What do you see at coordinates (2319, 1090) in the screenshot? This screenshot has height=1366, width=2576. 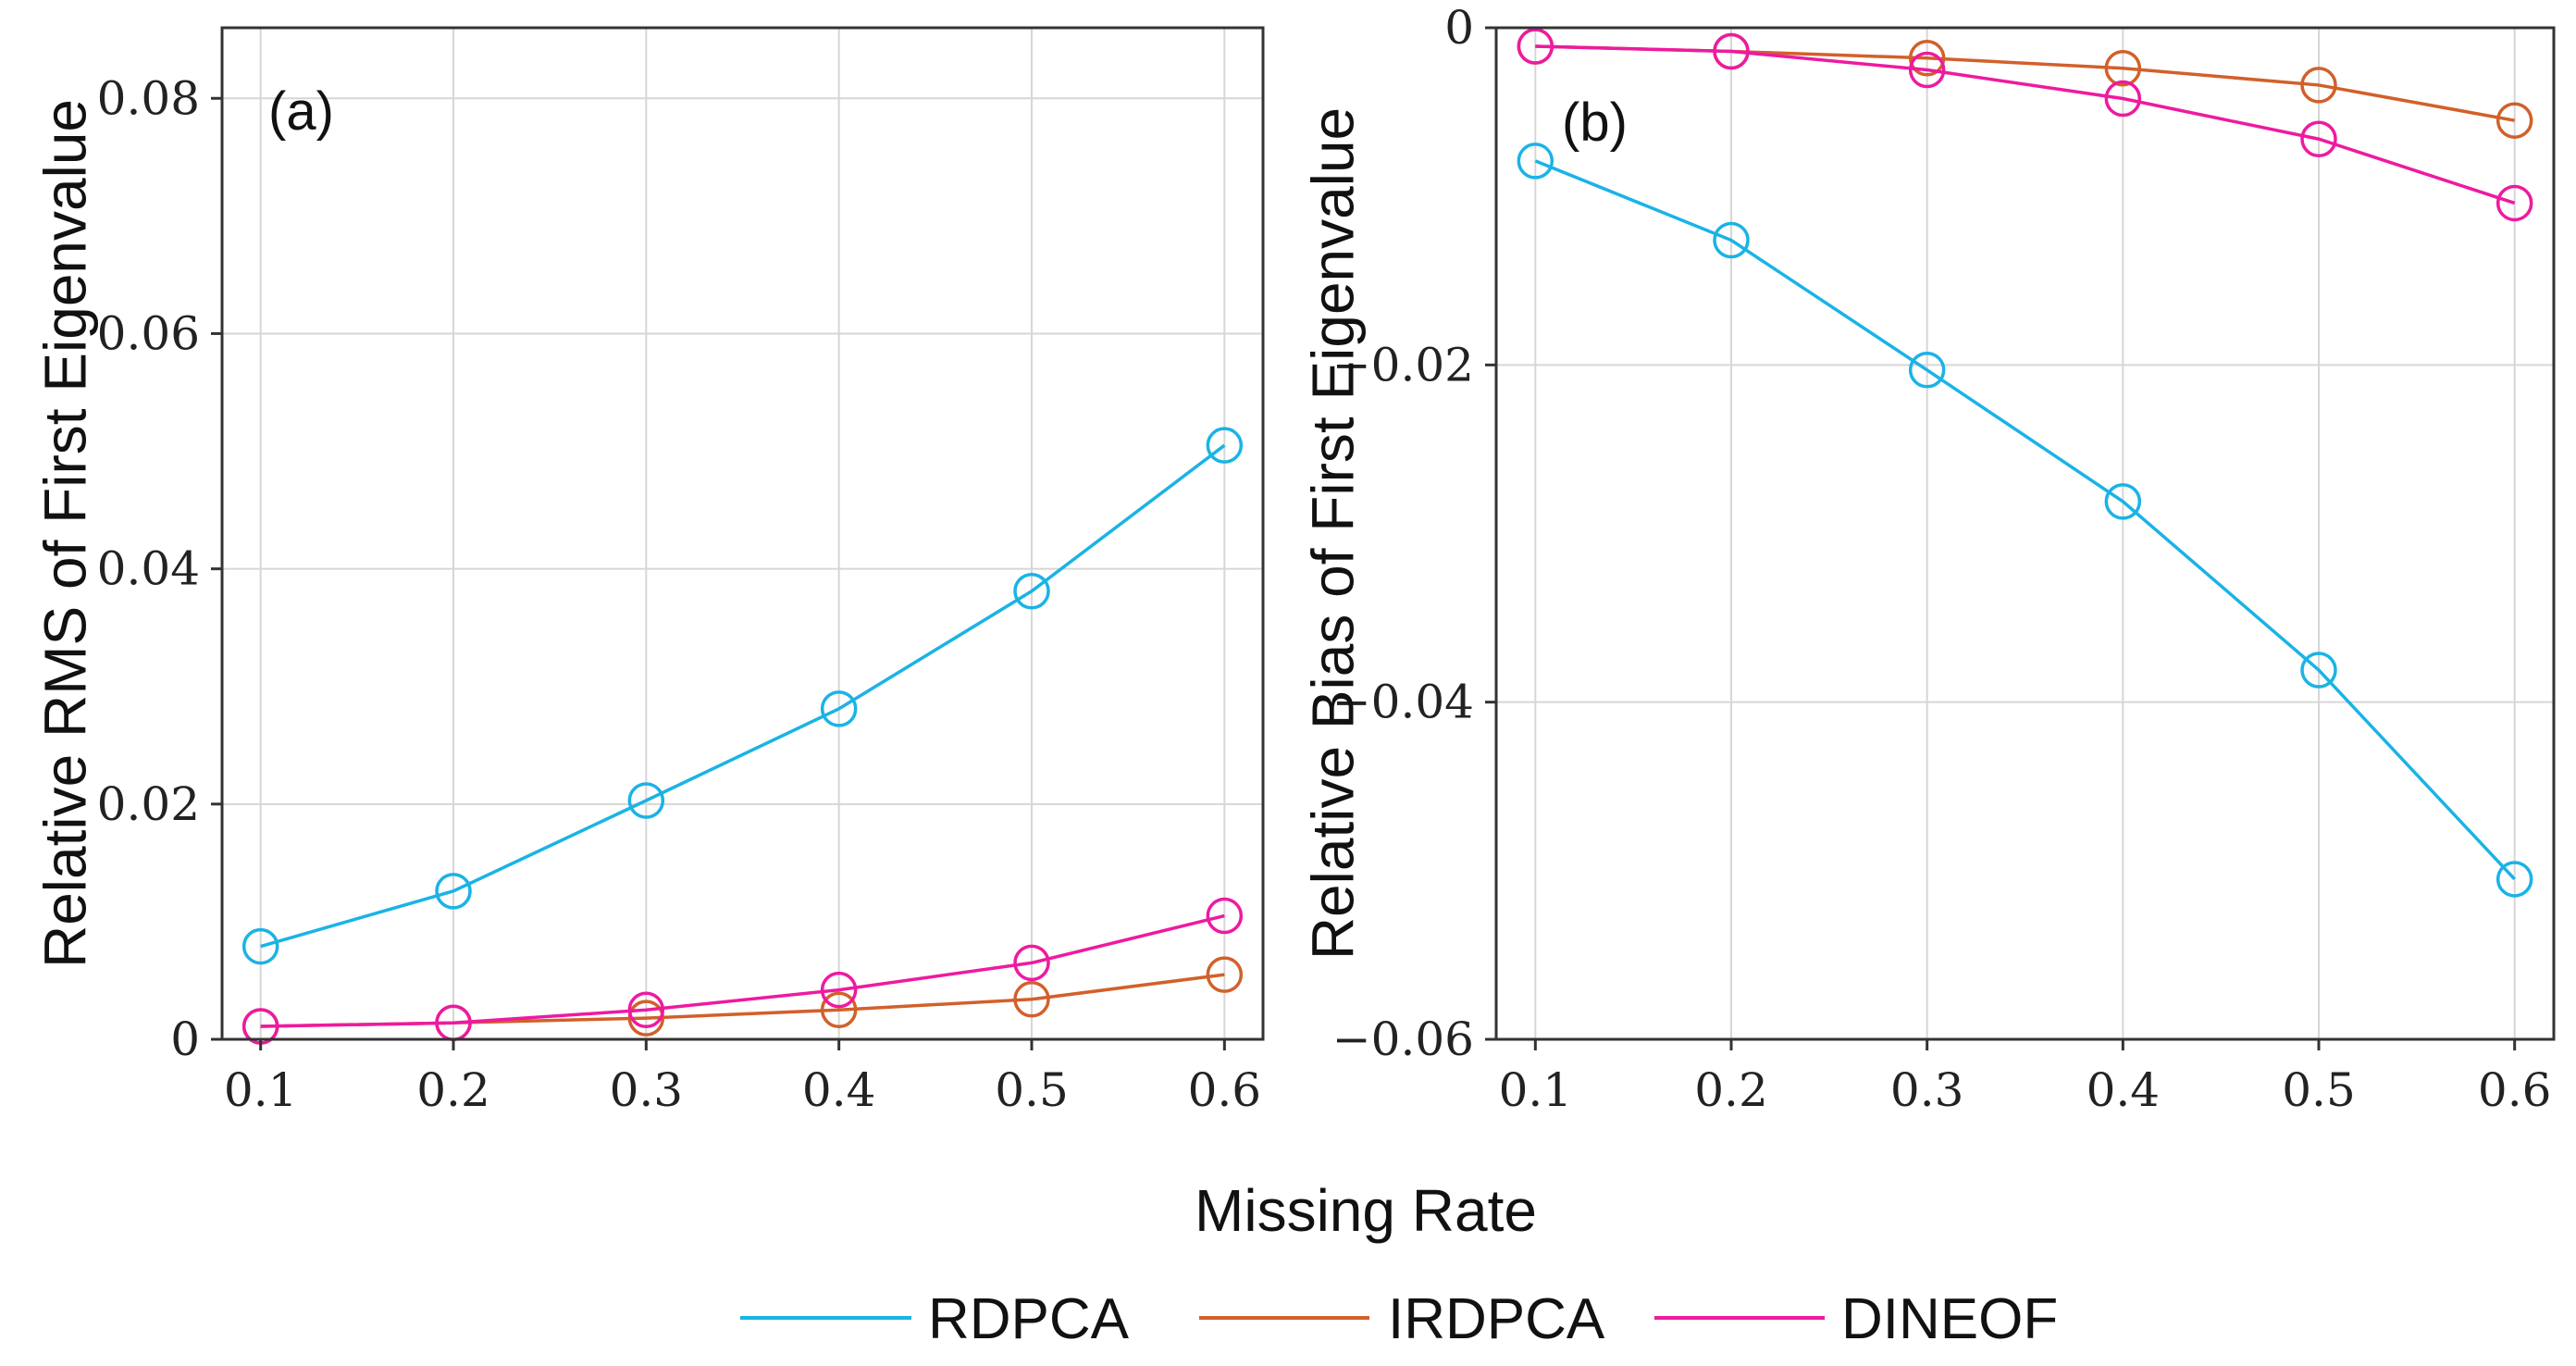 I see `panel-b-xtick-label: 0.5` at bounding box center [2319, 1090].